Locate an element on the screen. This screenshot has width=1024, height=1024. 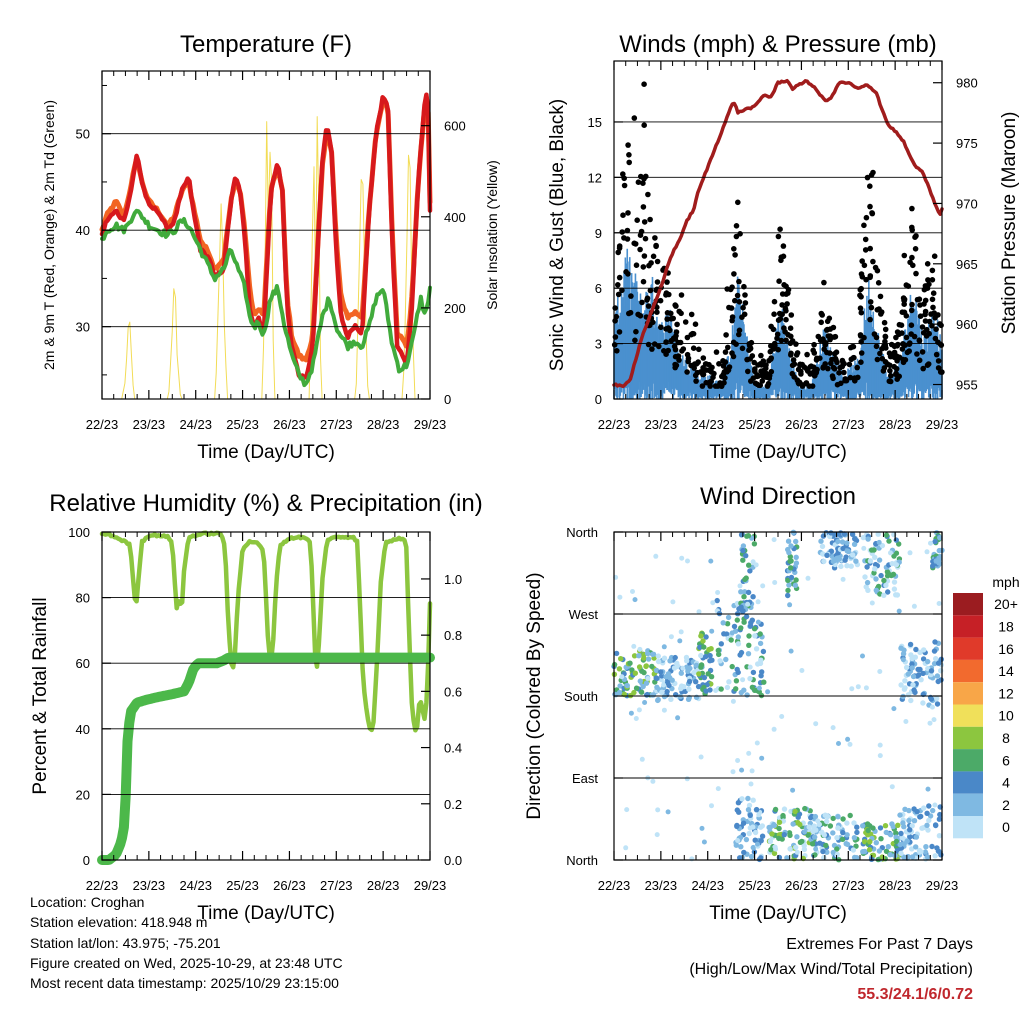
x-tick-label: 29/23 is located at coordinates (430, 424).